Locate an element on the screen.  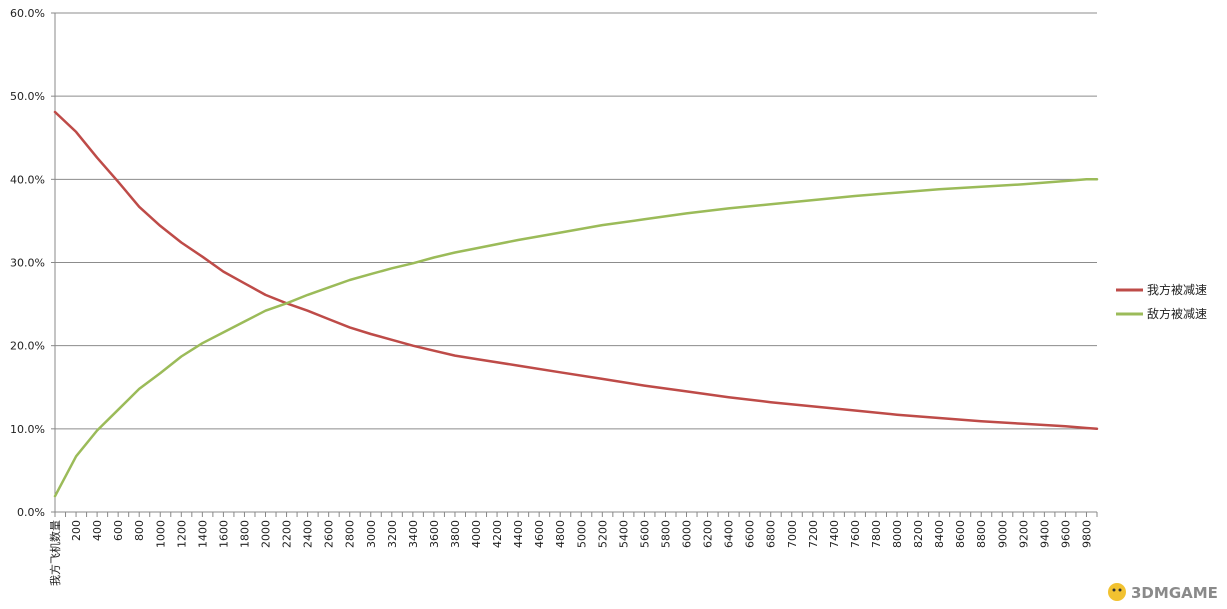
x-tick-label: 600 is located at coordinates (118, 530).